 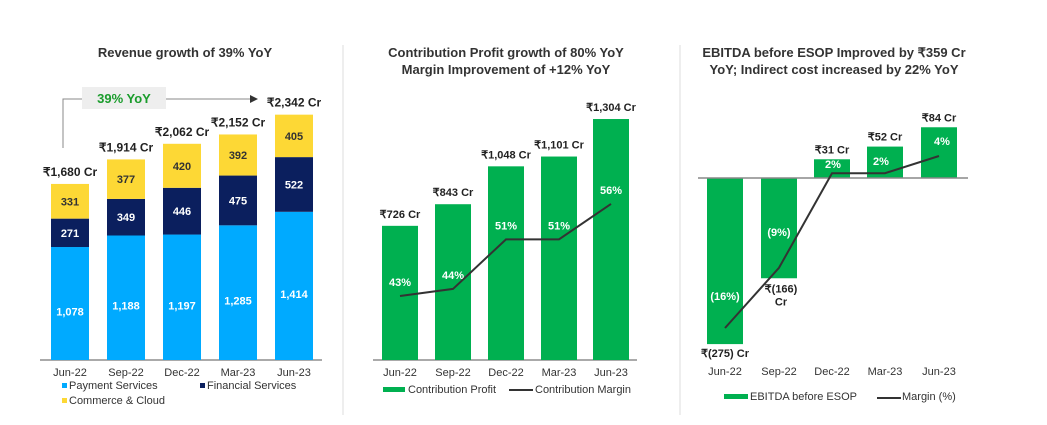 What do you see at coordinates (294, 103) in the screenshot?
I see `total-label: ₹2,342 Cr` at bounding box center [294, 103].